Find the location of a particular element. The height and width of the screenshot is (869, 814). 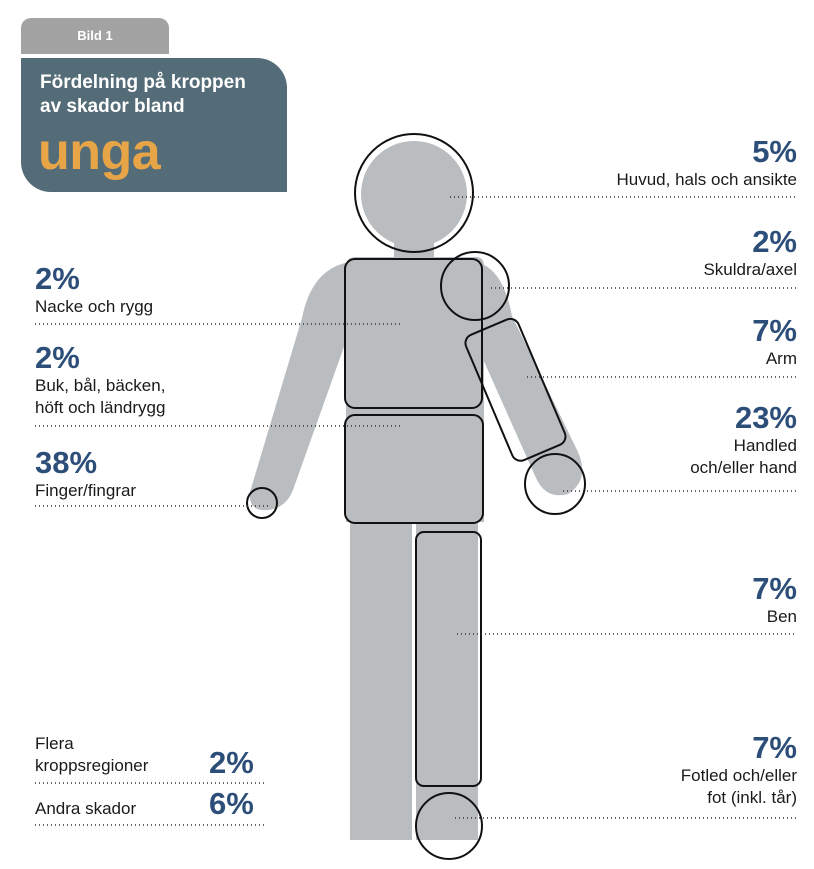

head-outline is located at coordinates (414, 193).